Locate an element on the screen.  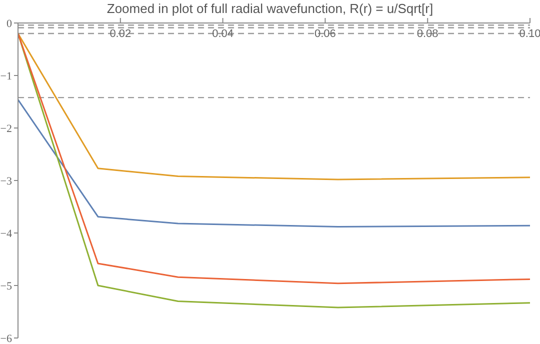
y-tick-label: 0 is located at coordinates (9, 24).